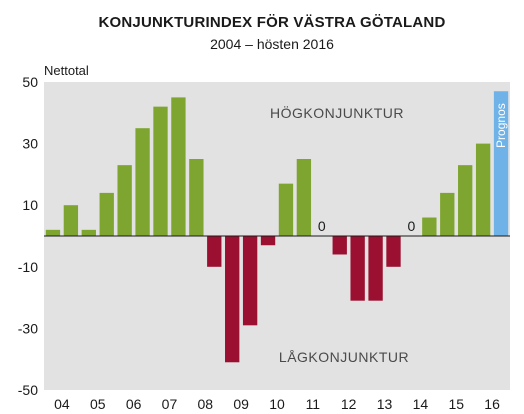 This screenshot has width=524, height=414. Describe the element at coordinates (98, 404) in the screenshot. I see `x-tick-label: 05` at that location.